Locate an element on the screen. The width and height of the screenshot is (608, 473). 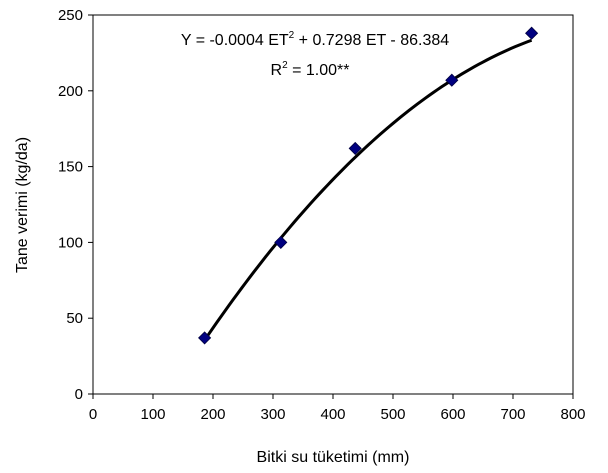
y-tick-label: 100 is located at coordinates (70, 242).